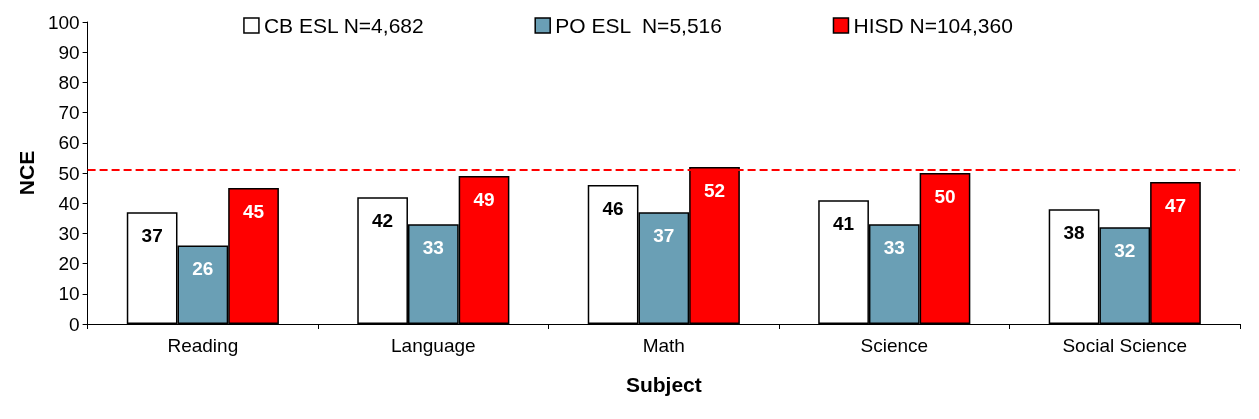 The width and height of the screenshot is (1259, 419). What do you see at coordinates (69, 113) in the screenshot?
I see `y-tick-label: 70` at bounding box center [69, 113].